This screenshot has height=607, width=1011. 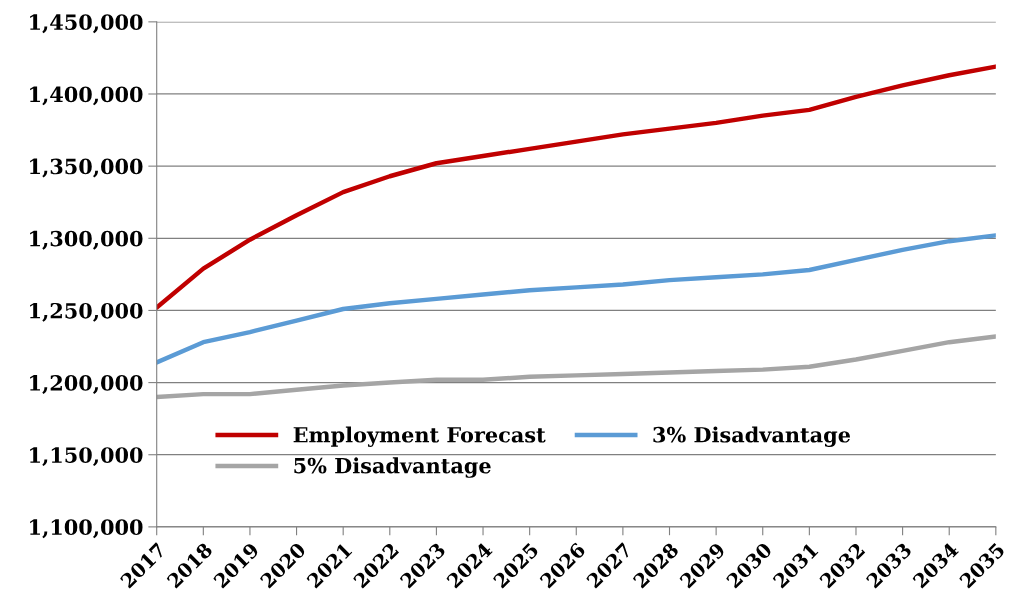 I want to click on y-tick-label: 1,350,000, so click(x=86, y=168).